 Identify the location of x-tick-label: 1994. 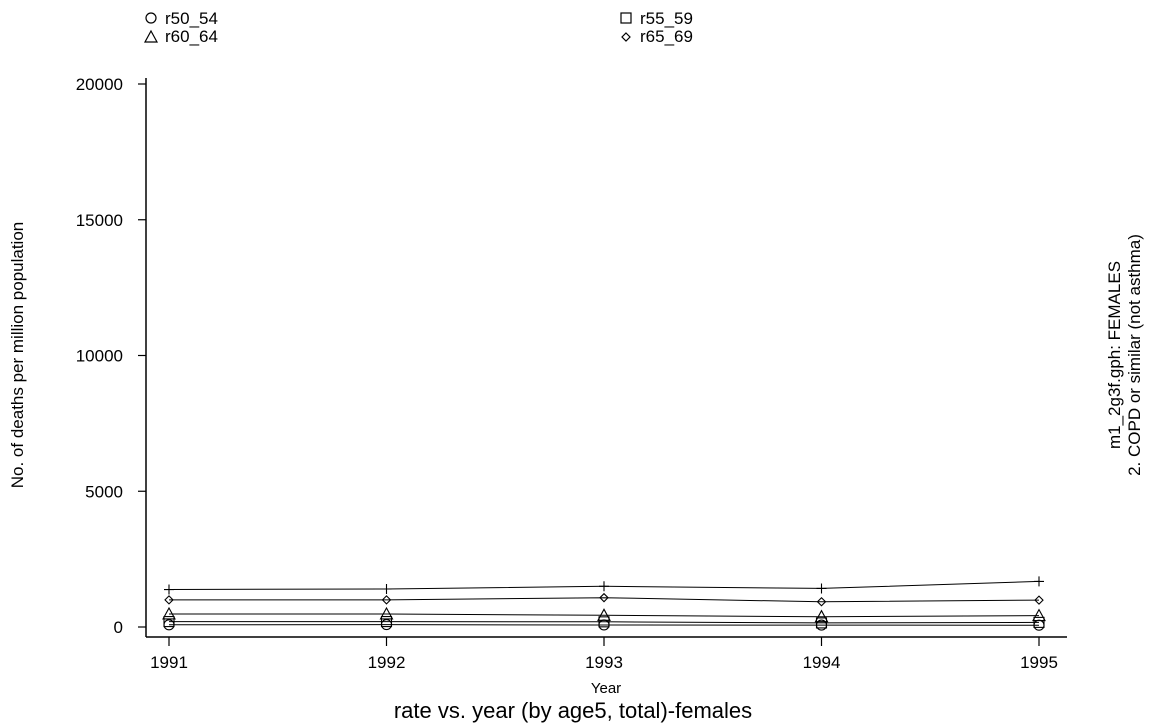
(822, 662).